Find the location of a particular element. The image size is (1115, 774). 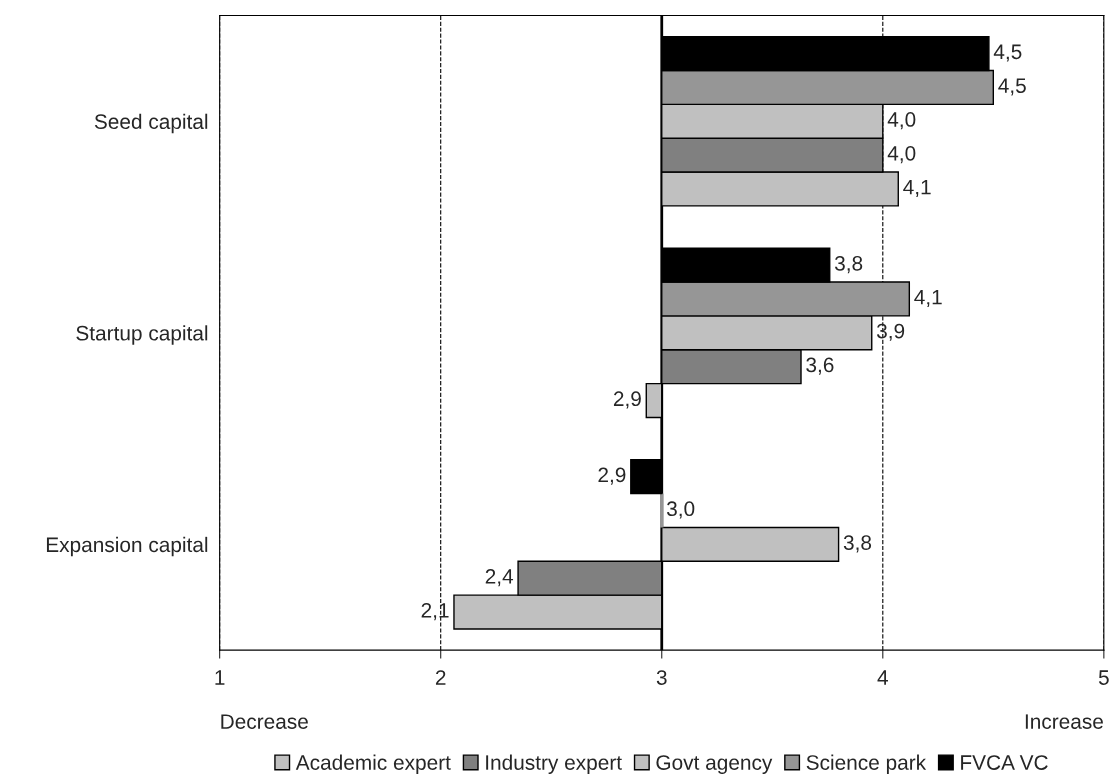

x-tick-label: 2 is located at coordinates (440, 677).